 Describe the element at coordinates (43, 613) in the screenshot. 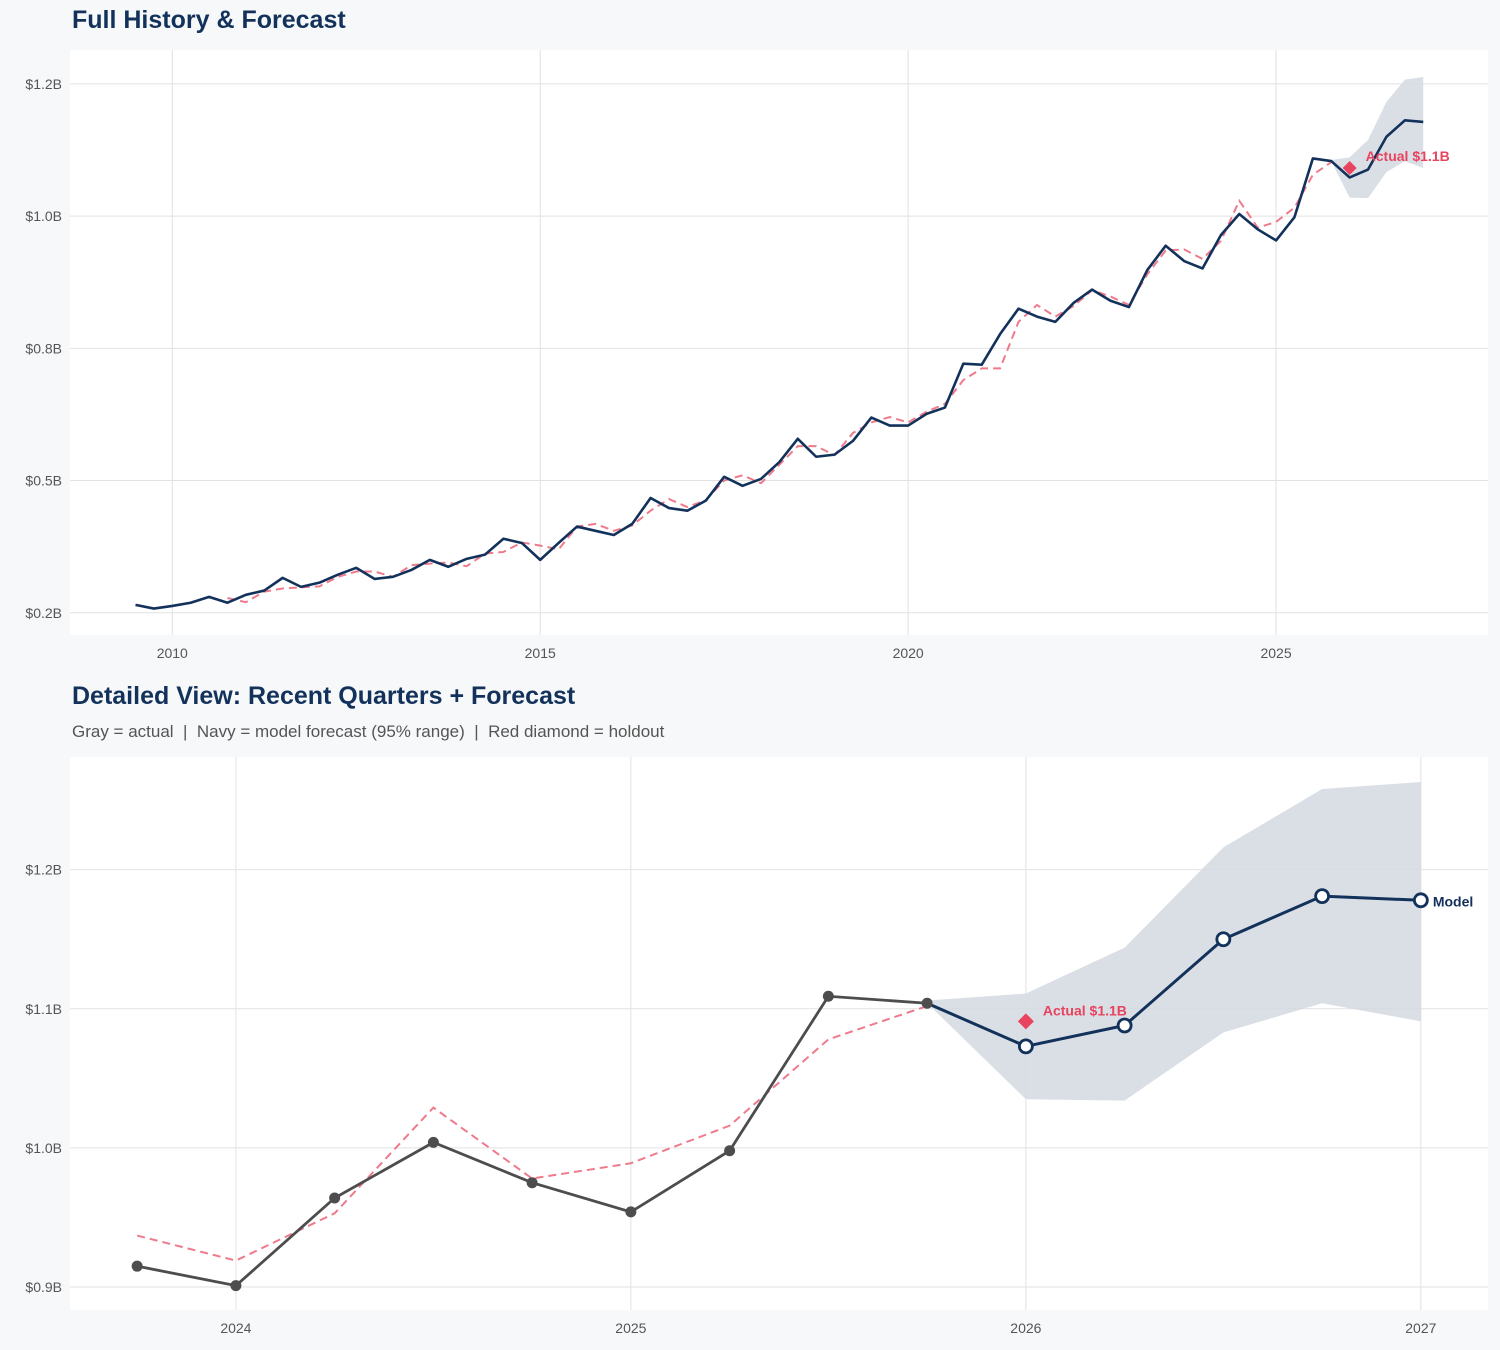

I see `y-tick-label: $0.2B` at that location.